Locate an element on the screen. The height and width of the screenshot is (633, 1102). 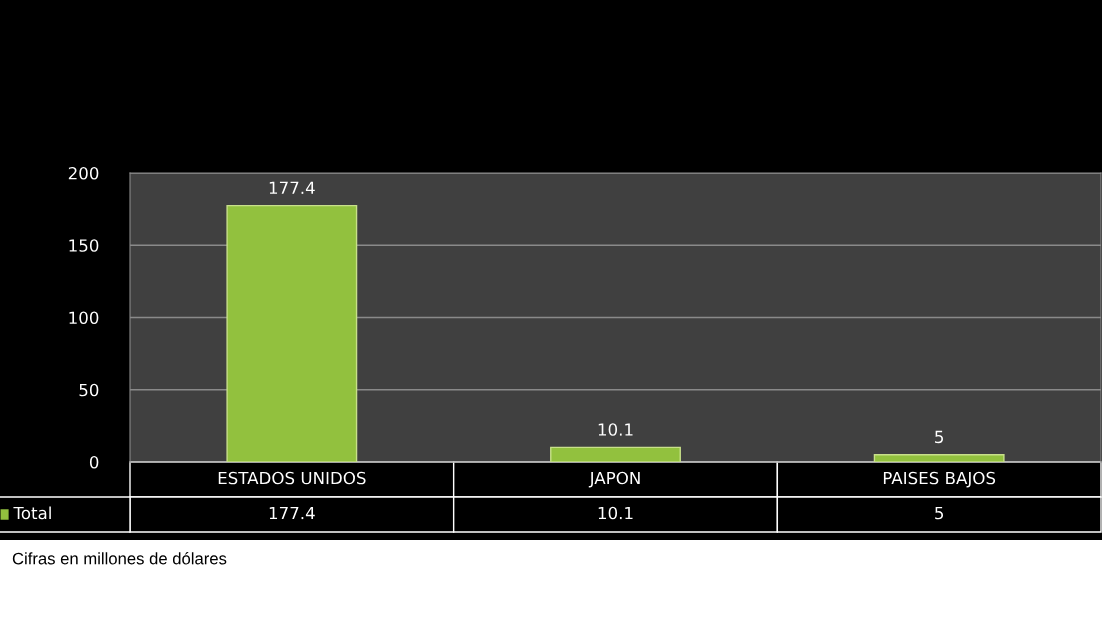
y-tick-label: 50 is located at coordinates (89, 390).